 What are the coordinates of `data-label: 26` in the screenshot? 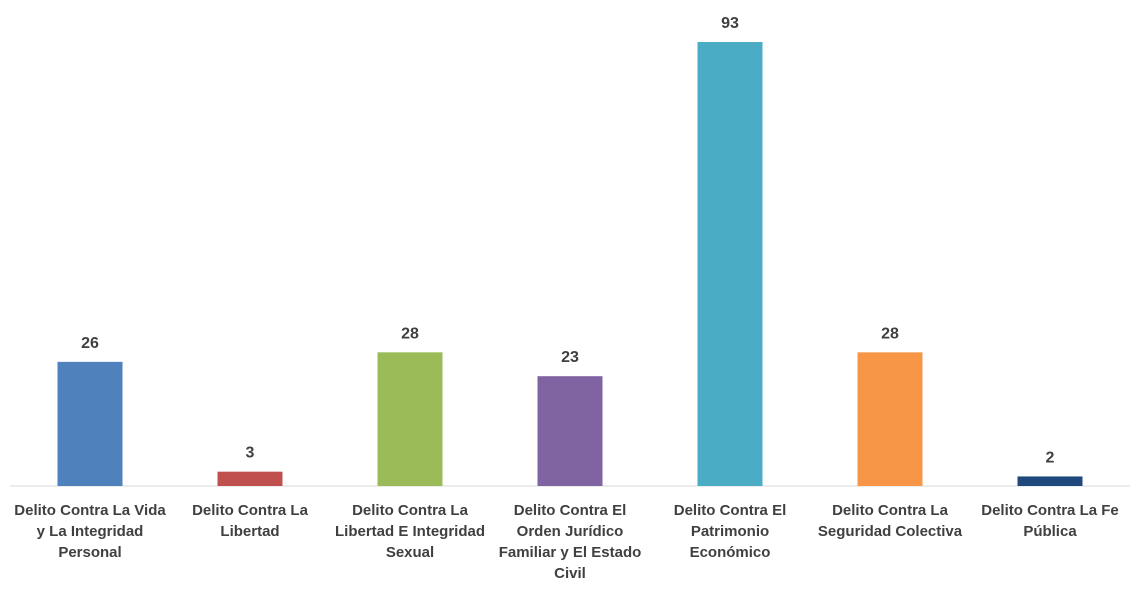 It's located at (90, 343).